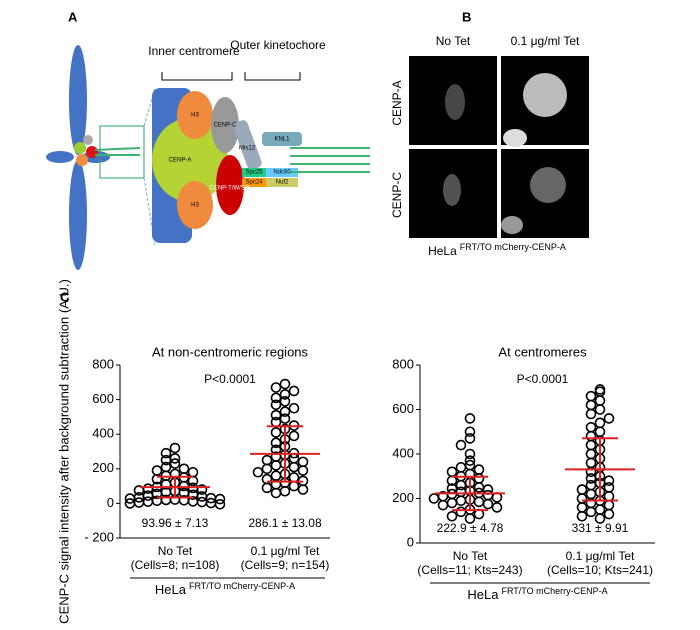 This screenshot has height=630, width=700. What do you see at coordinates (442, 251) in the screenshot?
I see `cell-line-name: HeLa` at bounding box center [442, 251].